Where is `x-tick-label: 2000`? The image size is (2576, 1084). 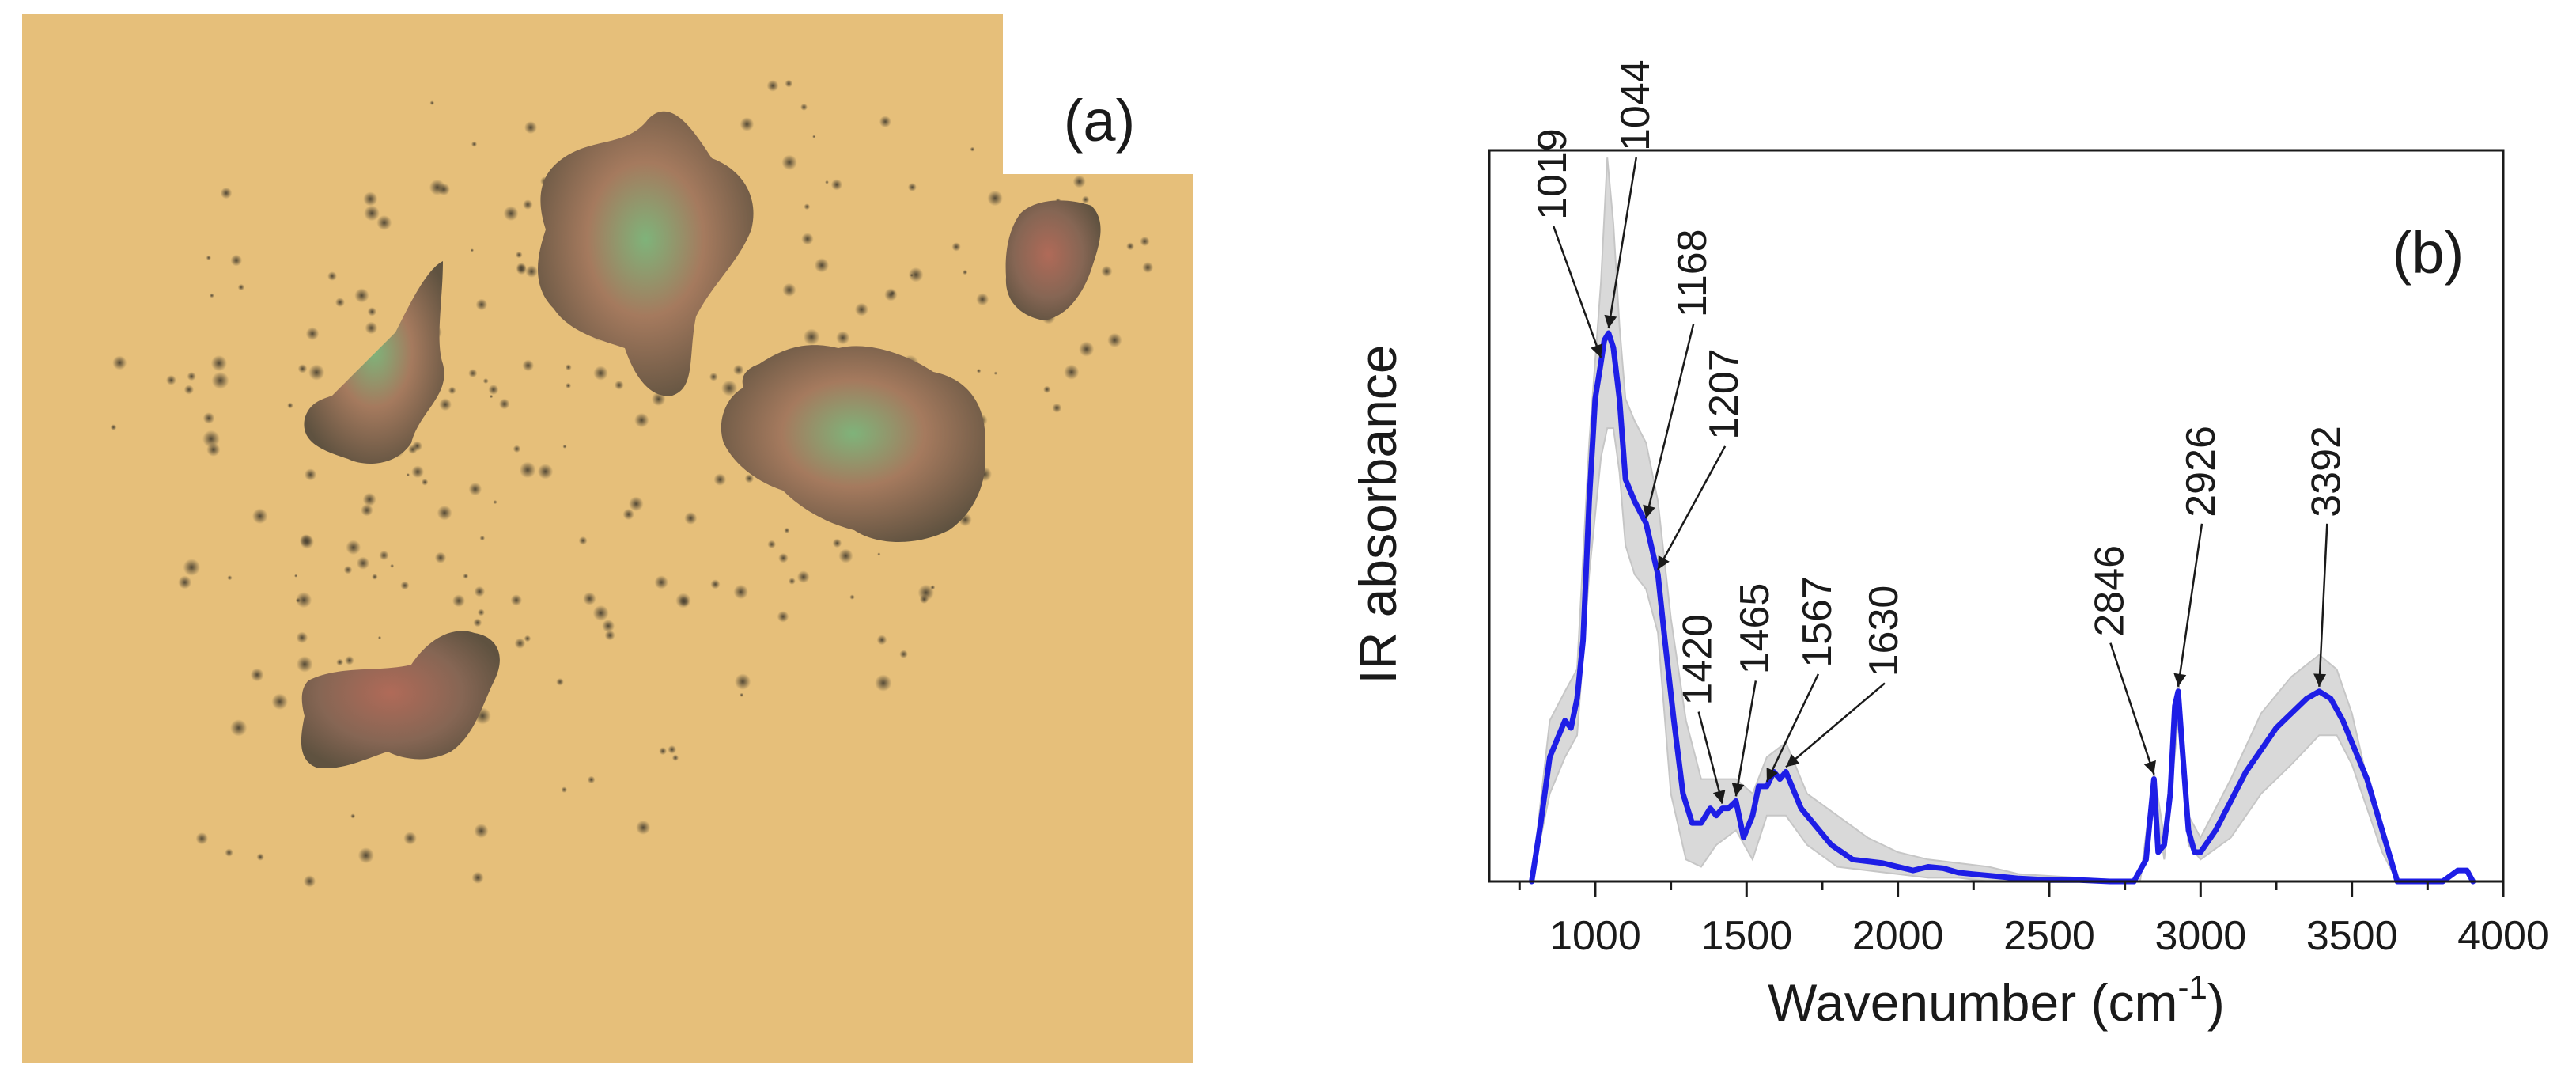 x-tick-label: 2000 is located at coordinates (1898, 936).